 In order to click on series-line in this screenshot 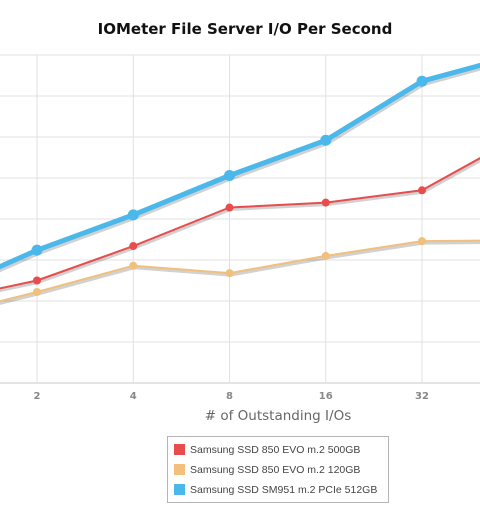, I will do `click(240, 271)`.